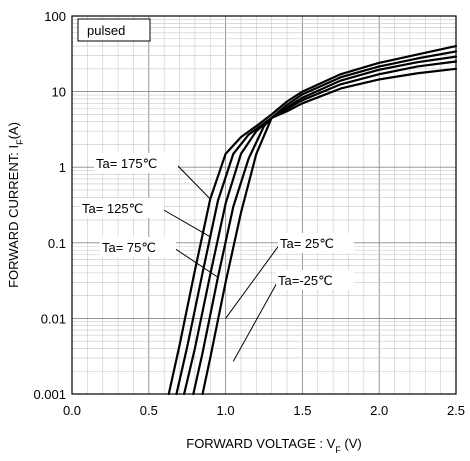  Describe the element at coordinates (126, 163) in the screenshot. I see `annotation-label: Ta= 175℃` at that location.